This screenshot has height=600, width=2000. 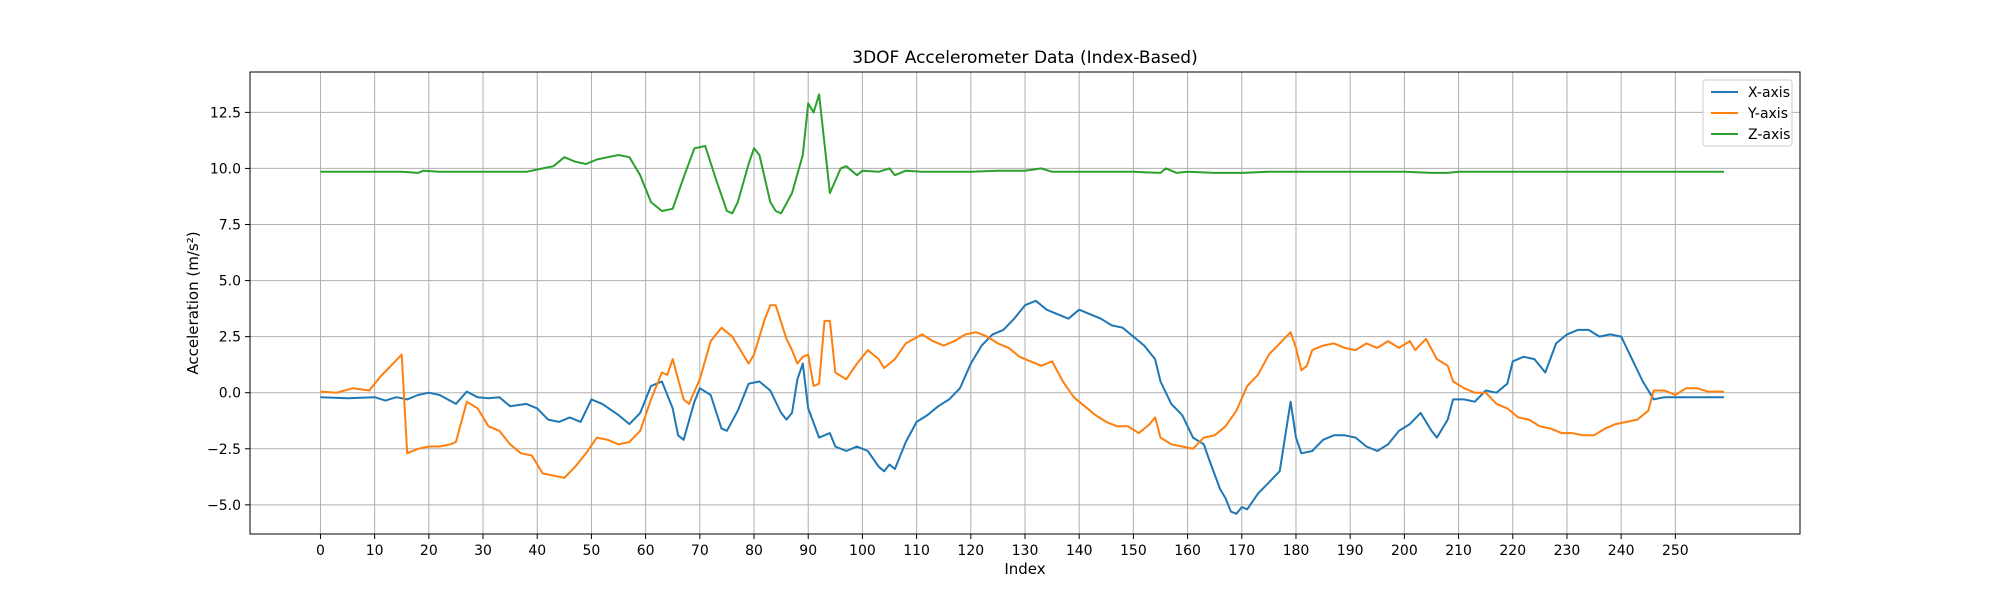 What do you see at coordinates (592, 551) in the screenshot?
I see `x-tick-label: 50` at bounding box center [592, 551].